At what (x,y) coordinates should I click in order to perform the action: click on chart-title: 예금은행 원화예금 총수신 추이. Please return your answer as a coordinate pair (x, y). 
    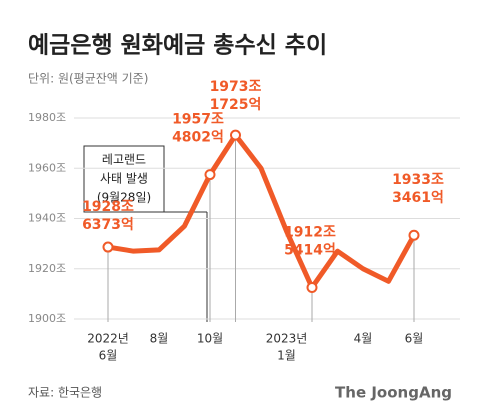
    Looking at the image, I should click on (177, 46).